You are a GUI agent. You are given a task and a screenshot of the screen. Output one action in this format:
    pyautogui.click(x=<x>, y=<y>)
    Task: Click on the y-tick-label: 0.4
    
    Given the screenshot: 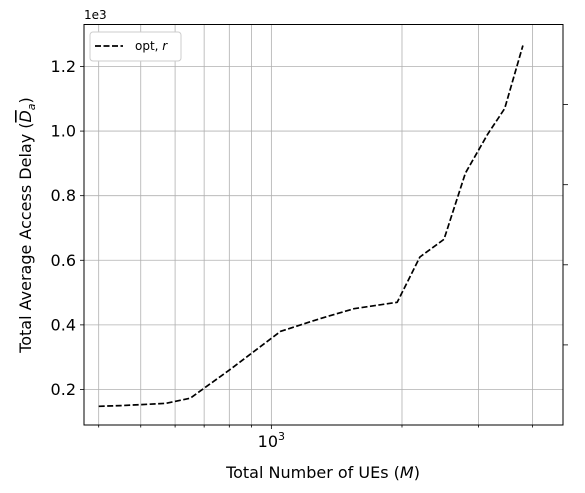 What is the action you would take?
    pyautogui.click(x=63, y=324)
    